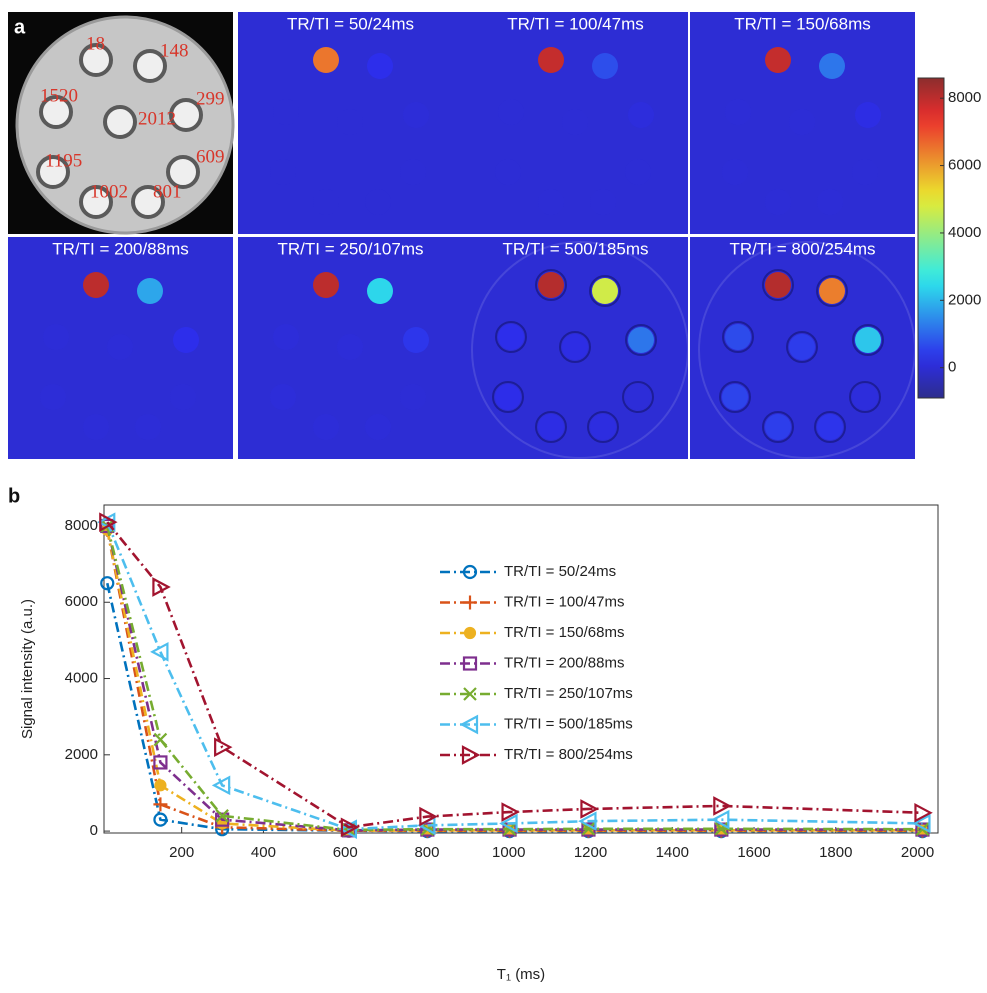  I want to click on x-tick-label: 1600, so click(753, 852).